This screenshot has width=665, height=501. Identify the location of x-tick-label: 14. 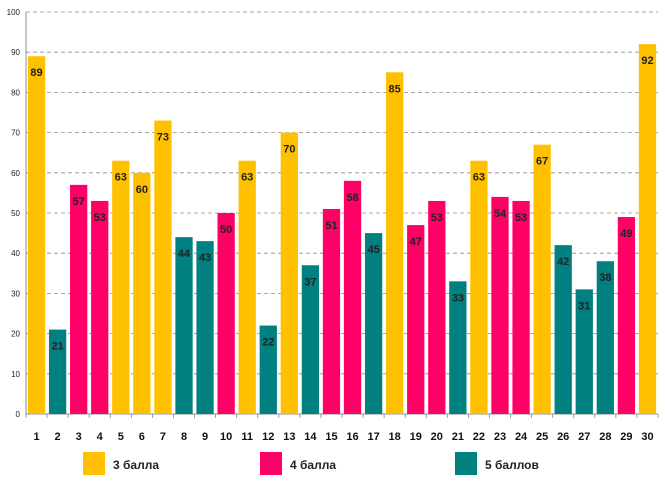
(310, 437).